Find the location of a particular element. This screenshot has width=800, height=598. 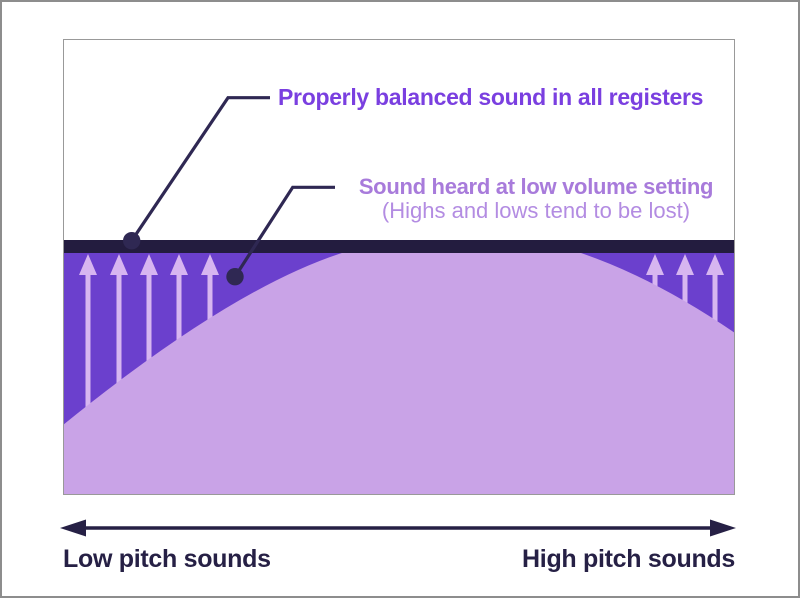

pitch-axis-arrow is located at coordinates (398, 528).